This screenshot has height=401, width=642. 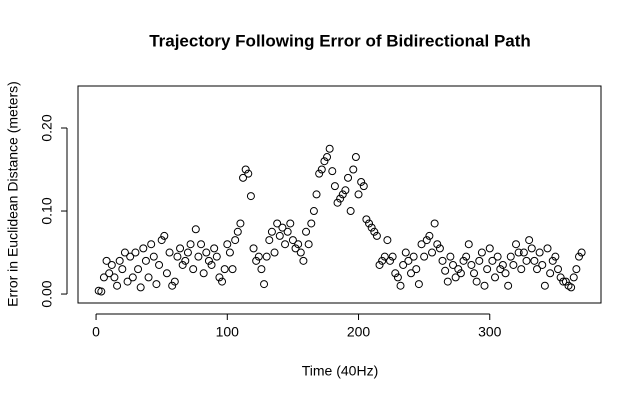 What do you see at coordinates (47, 293) in the screenshot?
I see `y-tick-label: 0.00` at bounding box center [47, 293].